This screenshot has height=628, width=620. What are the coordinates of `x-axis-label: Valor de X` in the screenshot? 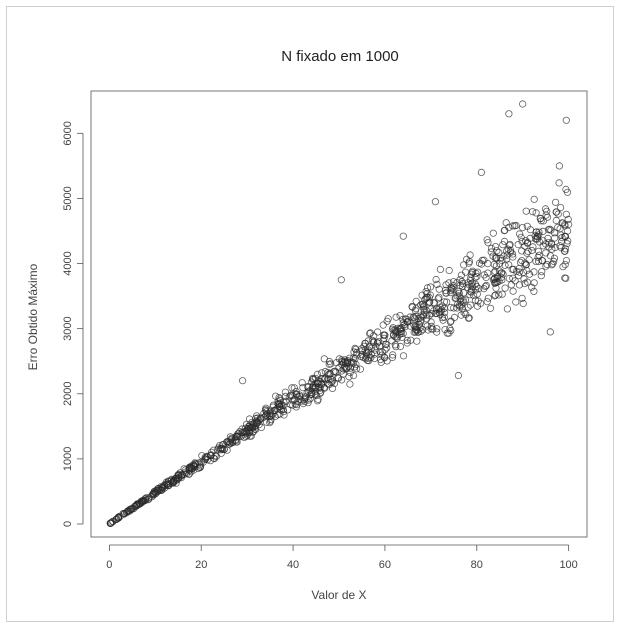 It's located at (338, 595).